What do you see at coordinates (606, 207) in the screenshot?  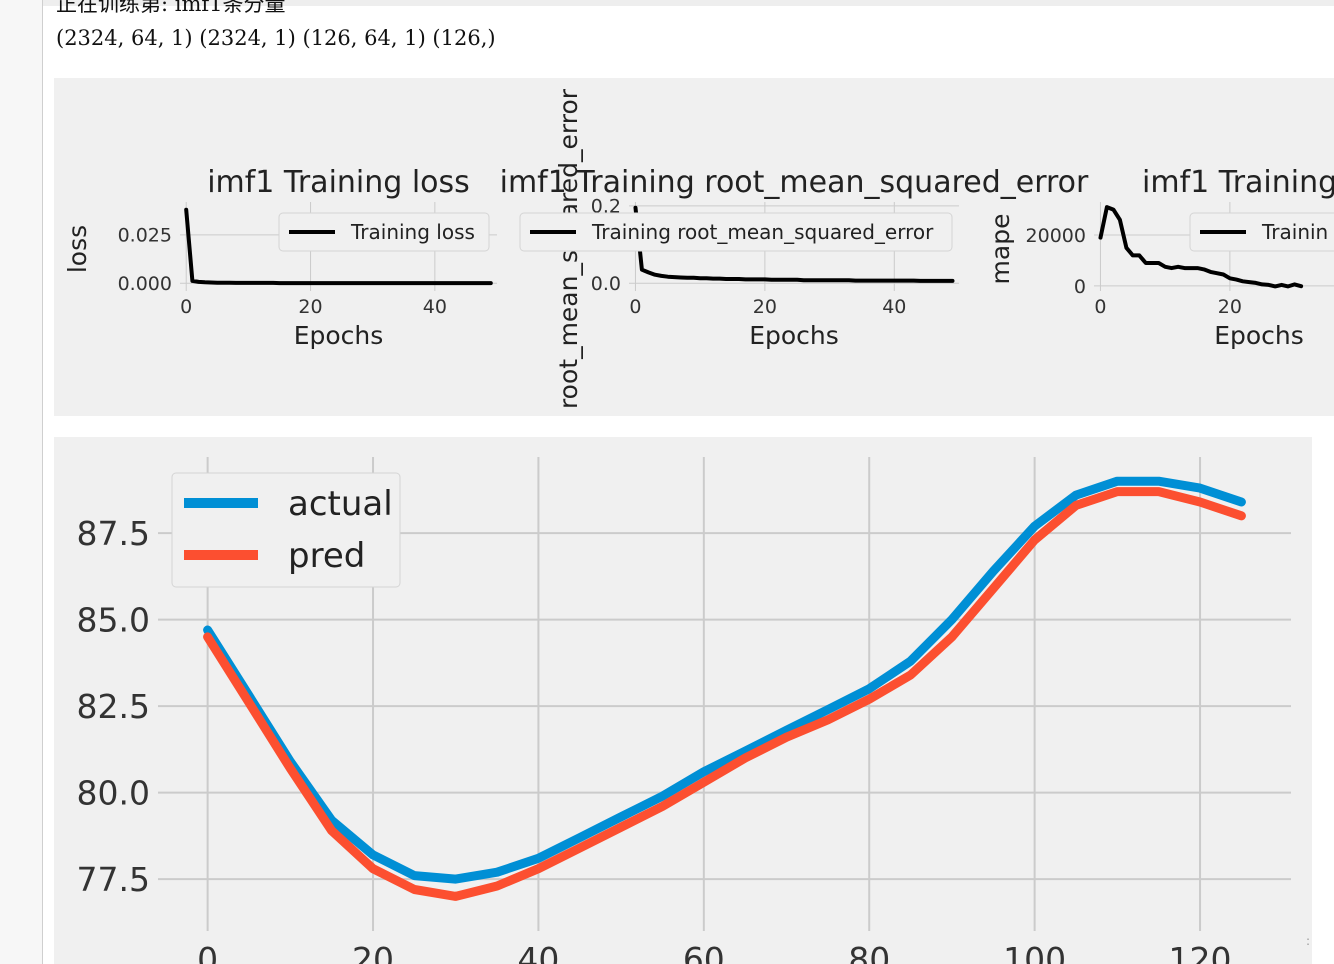 I see `y-tick-label: 0.2` at bounding box center [606, 207].